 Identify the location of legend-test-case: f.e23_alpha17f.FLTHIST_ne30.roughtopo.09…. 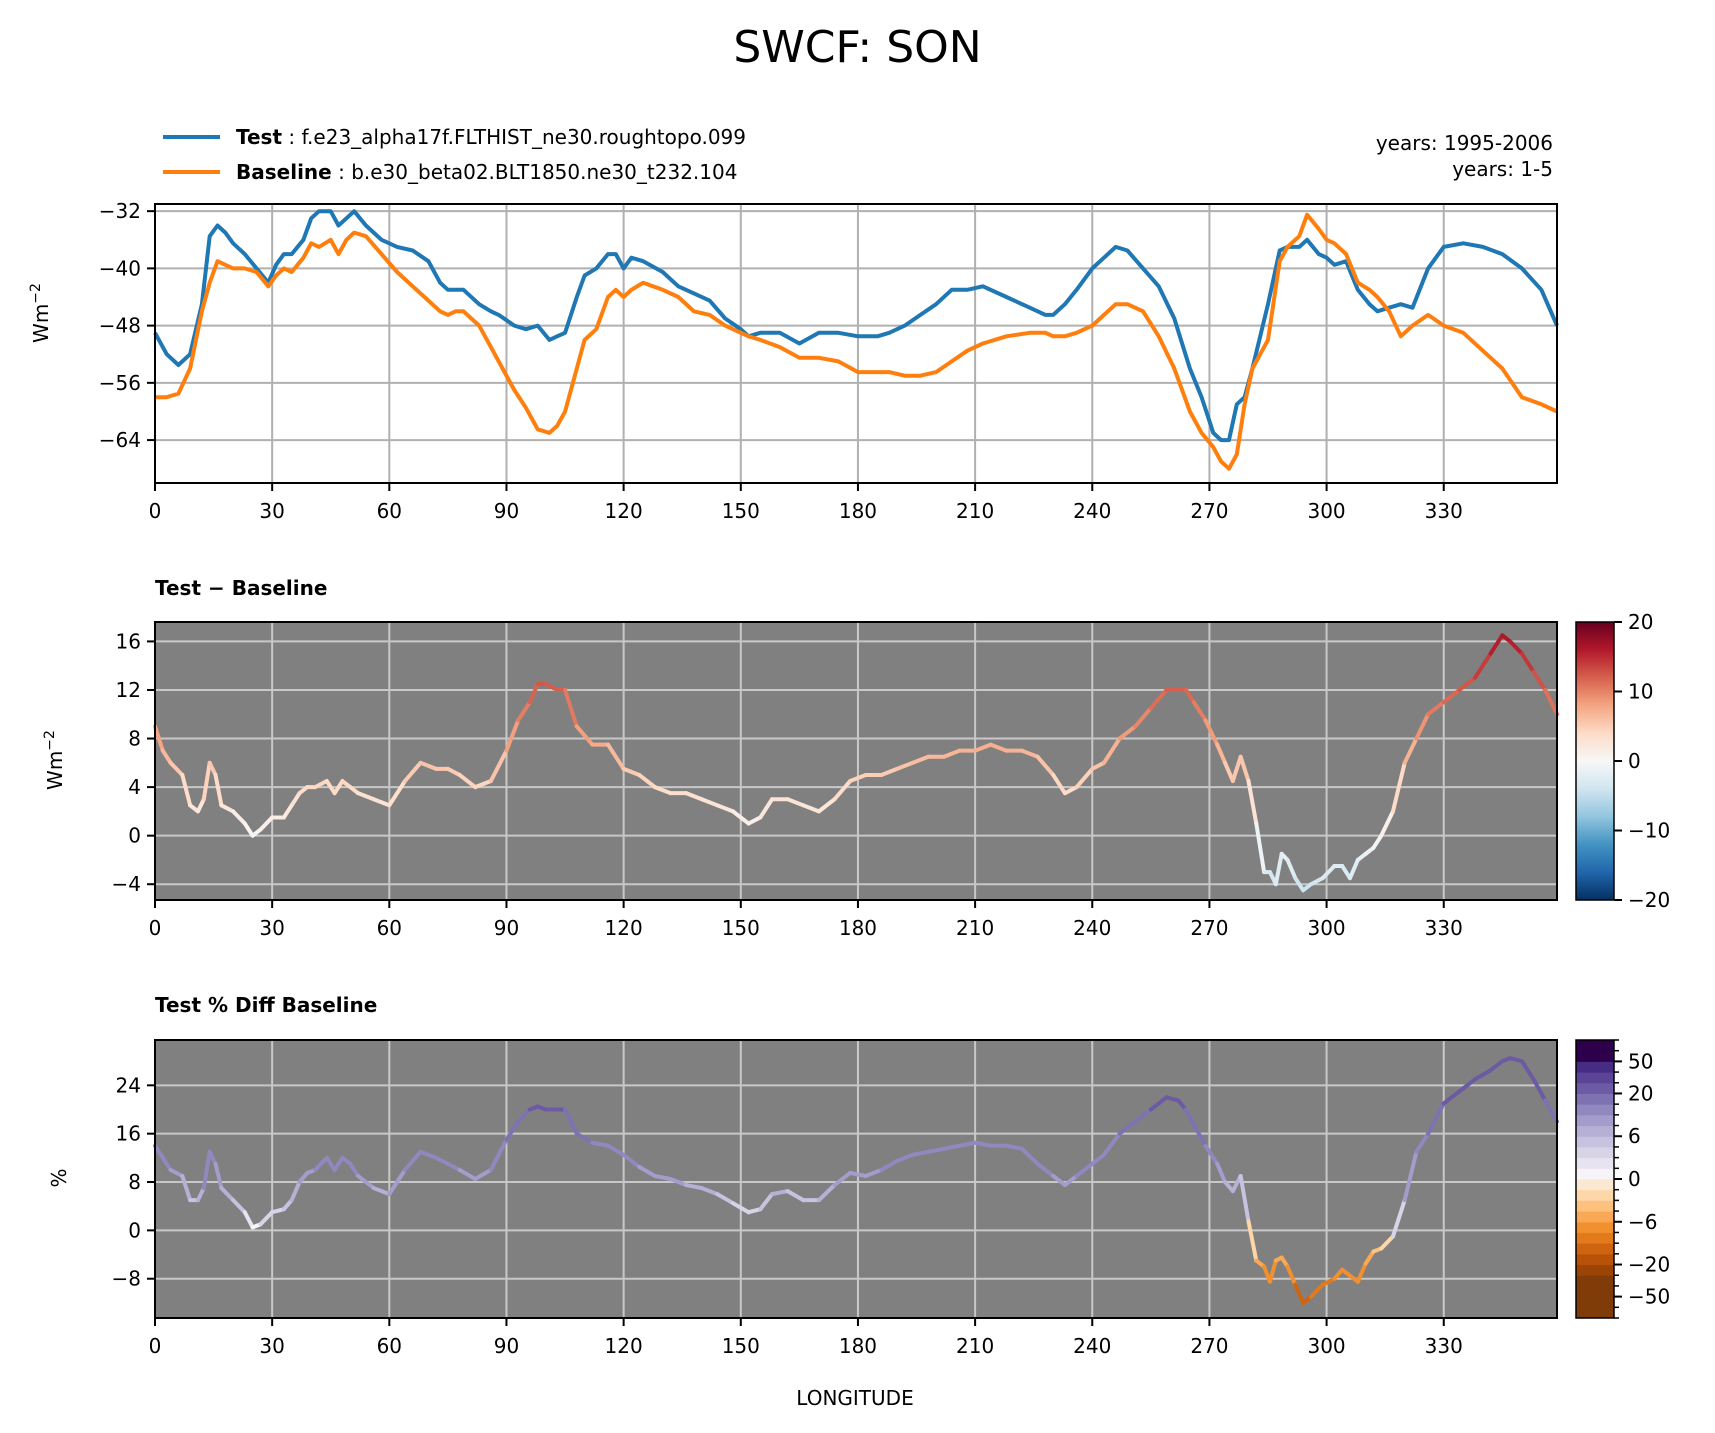
(523, 137).